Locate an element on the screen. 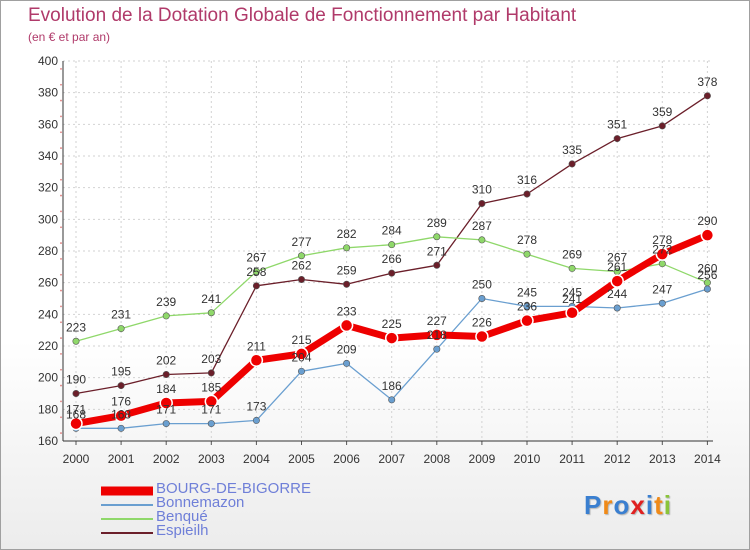  data-label-benqu-: 289 is located at coordinates (437, 223).